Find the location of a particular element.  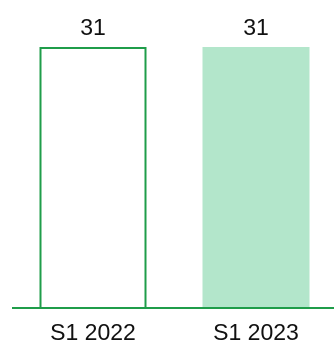

x-tick-label: S1 2023 is located at coordinates (256, 332).